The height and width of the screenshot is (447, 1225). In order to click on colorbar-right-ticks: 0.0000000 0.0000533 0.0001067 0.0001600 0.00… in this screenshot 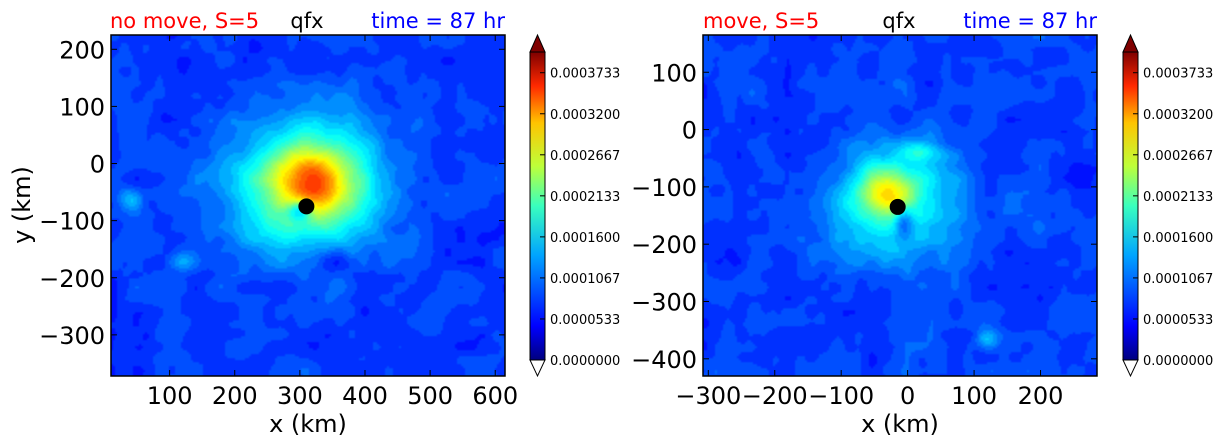, I will do `click(1173, 218)`.